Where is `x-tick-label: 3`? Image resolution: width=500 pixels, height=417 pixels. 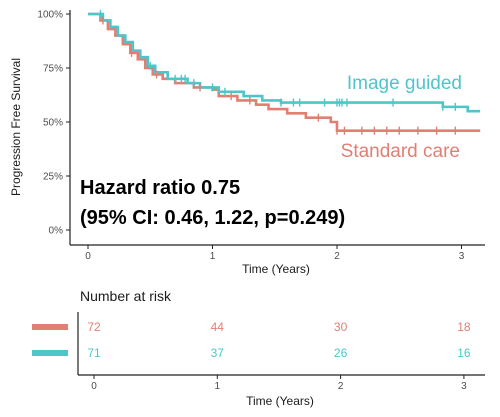
x-tick-label: 3 is located at coordinates (462, 256).